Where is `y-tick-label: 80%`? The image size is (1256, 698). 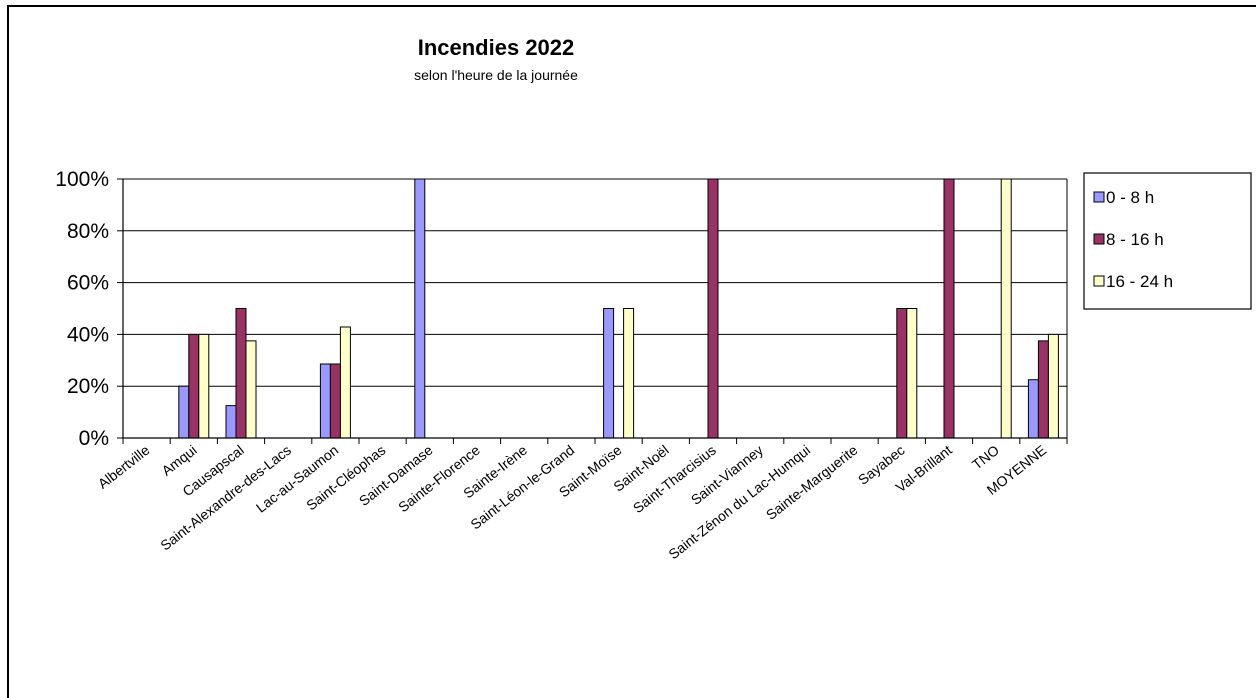 y-tick-label: 80% is located at coordinates (88, 231).